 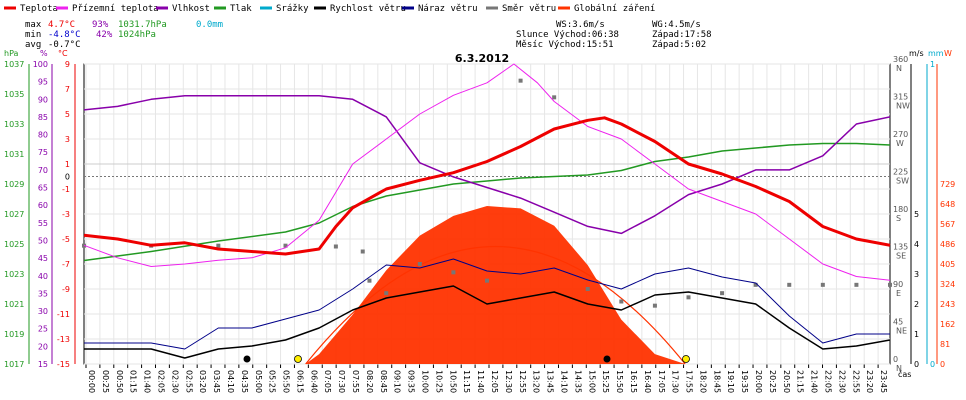 I want to click on x-tick-label: 21:15, so click(x=800, y=381).